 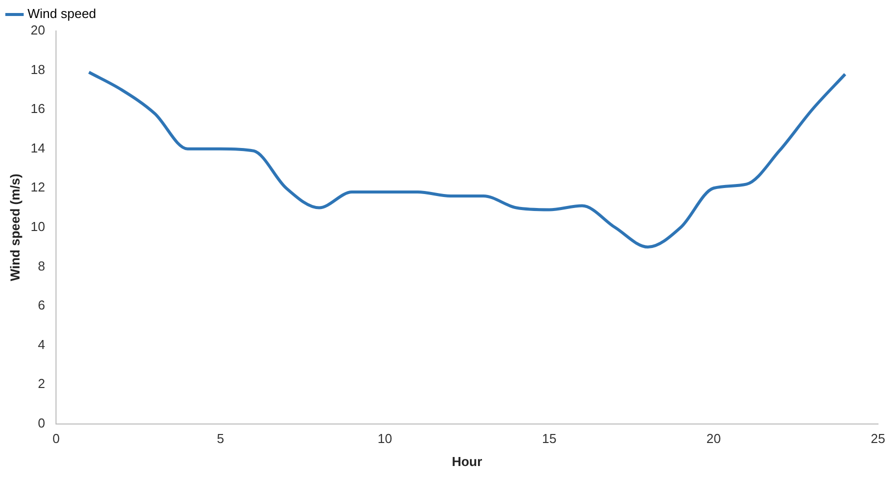 What do you see at coordinates (42, 344) in the screenshot?
I see `y-tick-label: 4` at bounding box center [42, 344].